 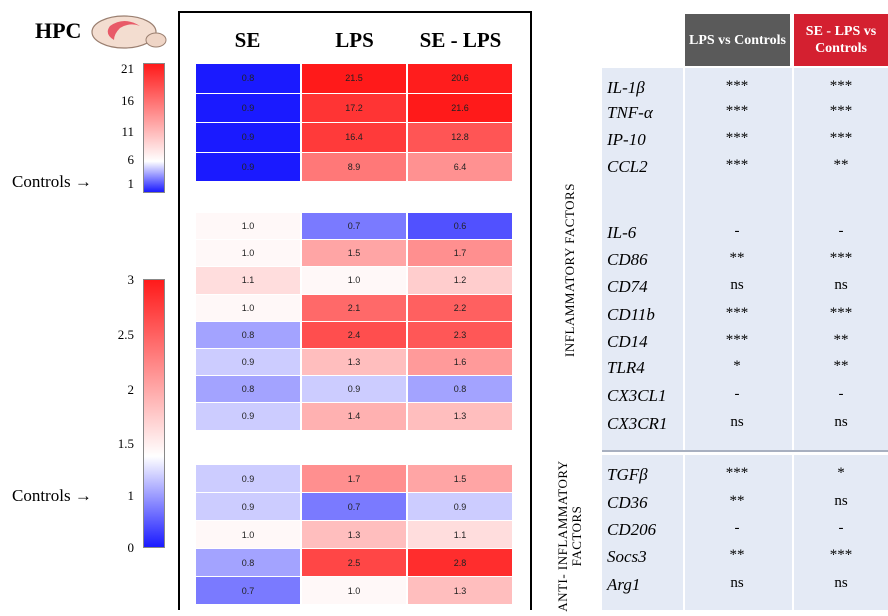 What do you see at coordinates (354, 40) in the screenshot?
I see `col-header-lps: LPS` at bounding box center [354, 40].